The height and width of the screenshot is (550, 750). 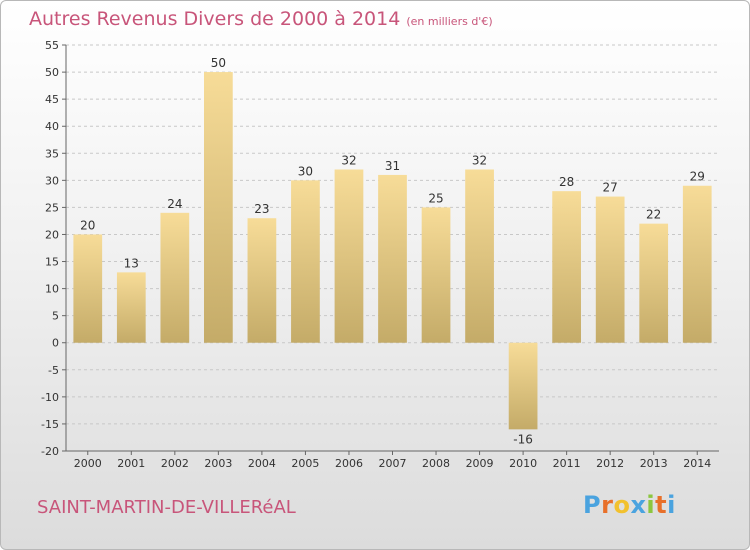 I want to click on y-tick-label: 45, so click(x=52, y=99).